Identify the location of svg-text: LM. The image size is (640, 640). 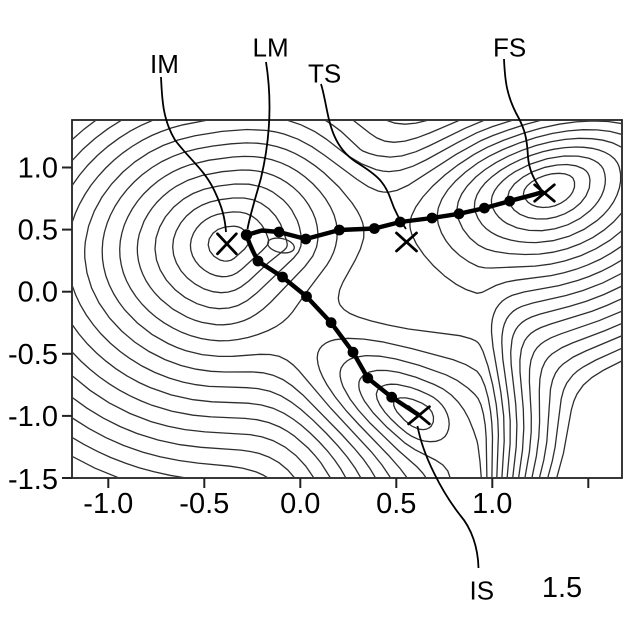
(271, 48).